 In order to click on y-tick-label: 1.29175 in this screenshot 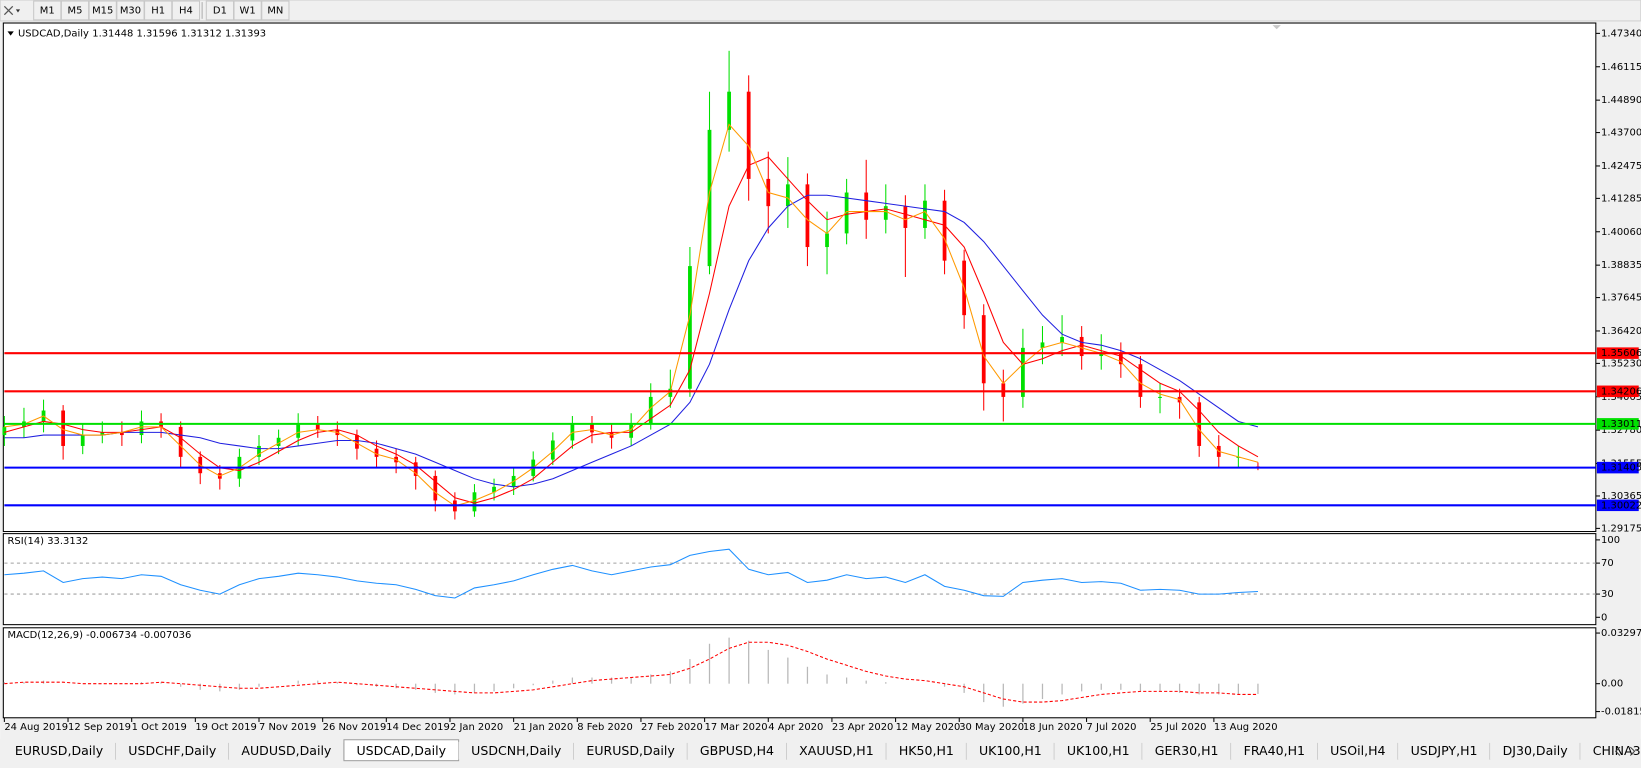, I will do `click(1621, 528)`.